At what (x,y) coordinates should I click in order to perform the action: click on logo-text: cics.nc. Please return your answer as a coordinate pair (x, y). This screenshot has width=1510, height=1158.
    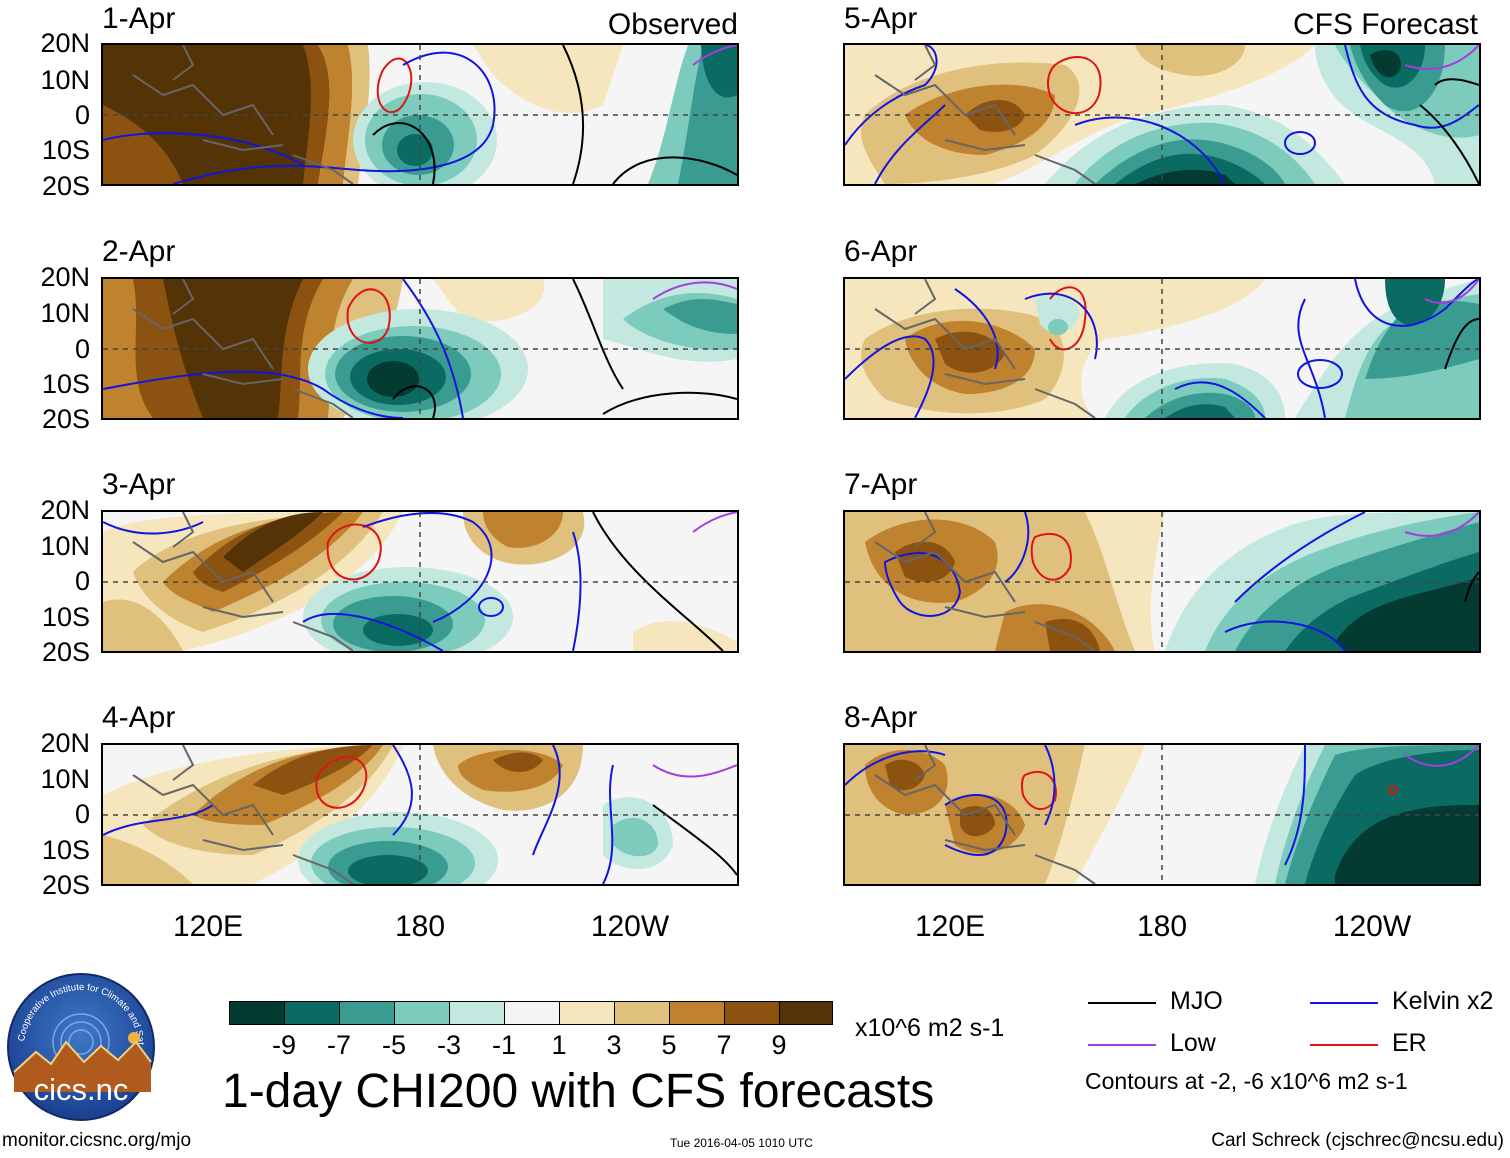
    Looking at the image, I should click on (81, 1089).